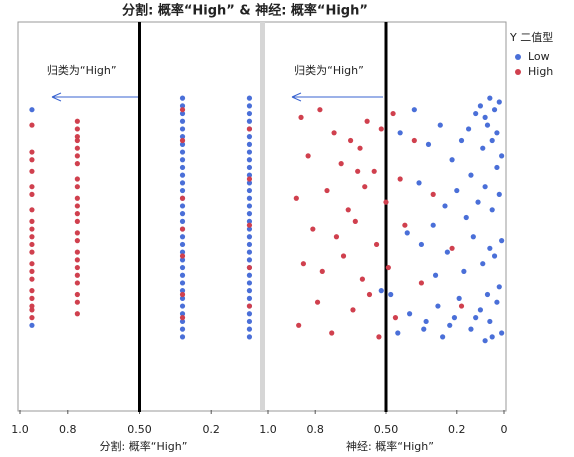  I want to click on arrow-head, so click(296, 97).